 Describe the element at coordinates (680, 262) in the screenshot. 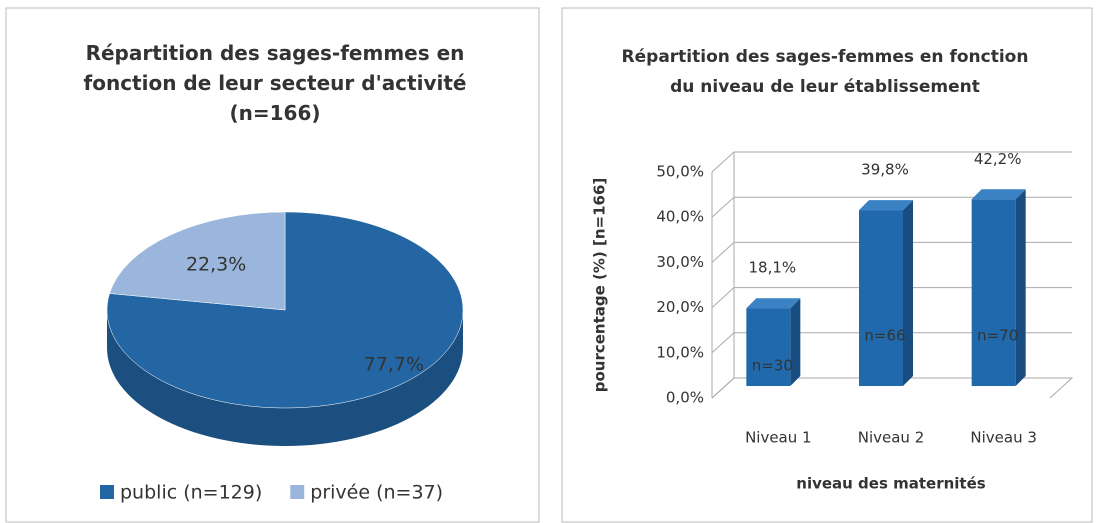

I see `y-tick-label: 30,0%` at that location.